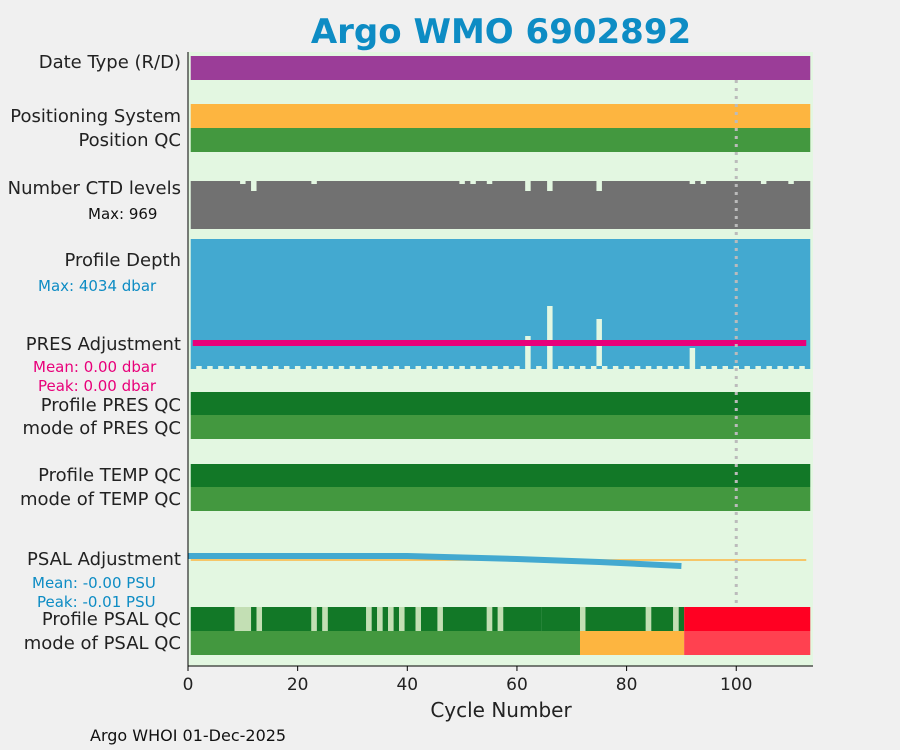 The width and height of the screenshot is (900, 750). What do you see at coordinates (111, 619) in the screenshot?
I see `label-profile-psal-qc: Profile PSAL QC` at bounding box center [111, 619].